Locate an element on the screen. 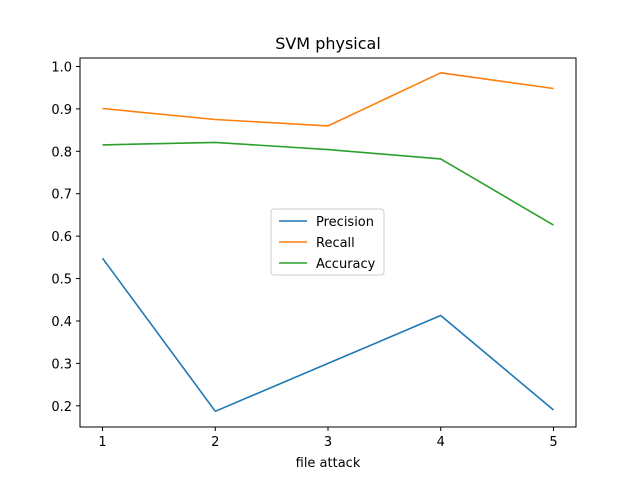  y-tick-label: 1.0 is located at coordinates (61, 67).